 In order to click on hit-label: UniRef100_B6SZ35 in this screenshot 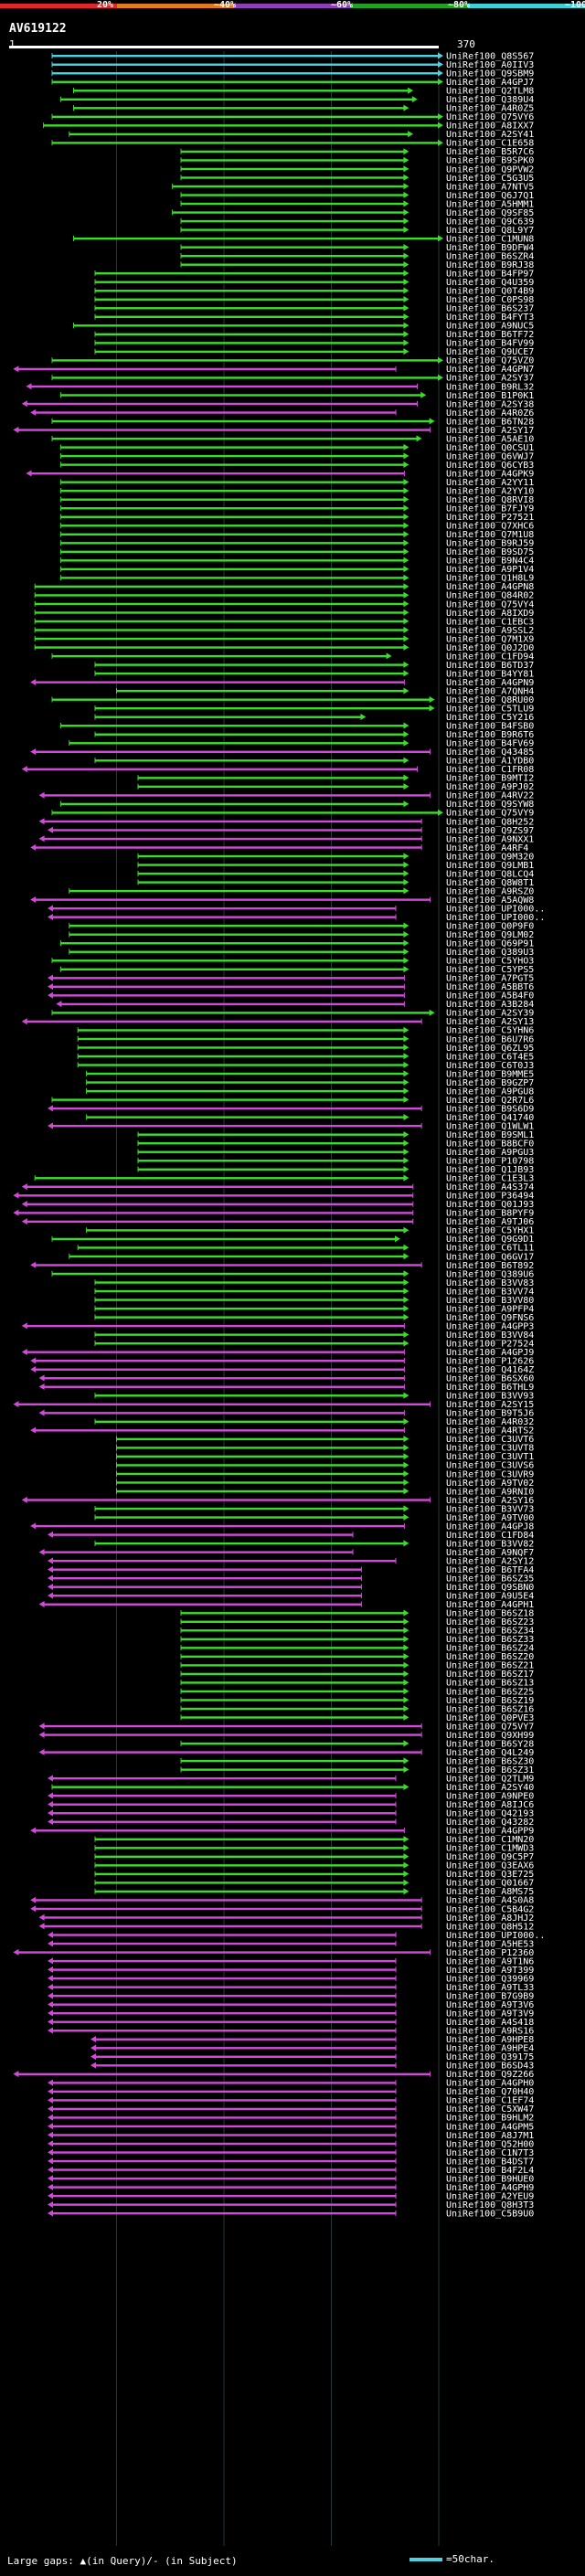, I will do `click(490, 1579)`.